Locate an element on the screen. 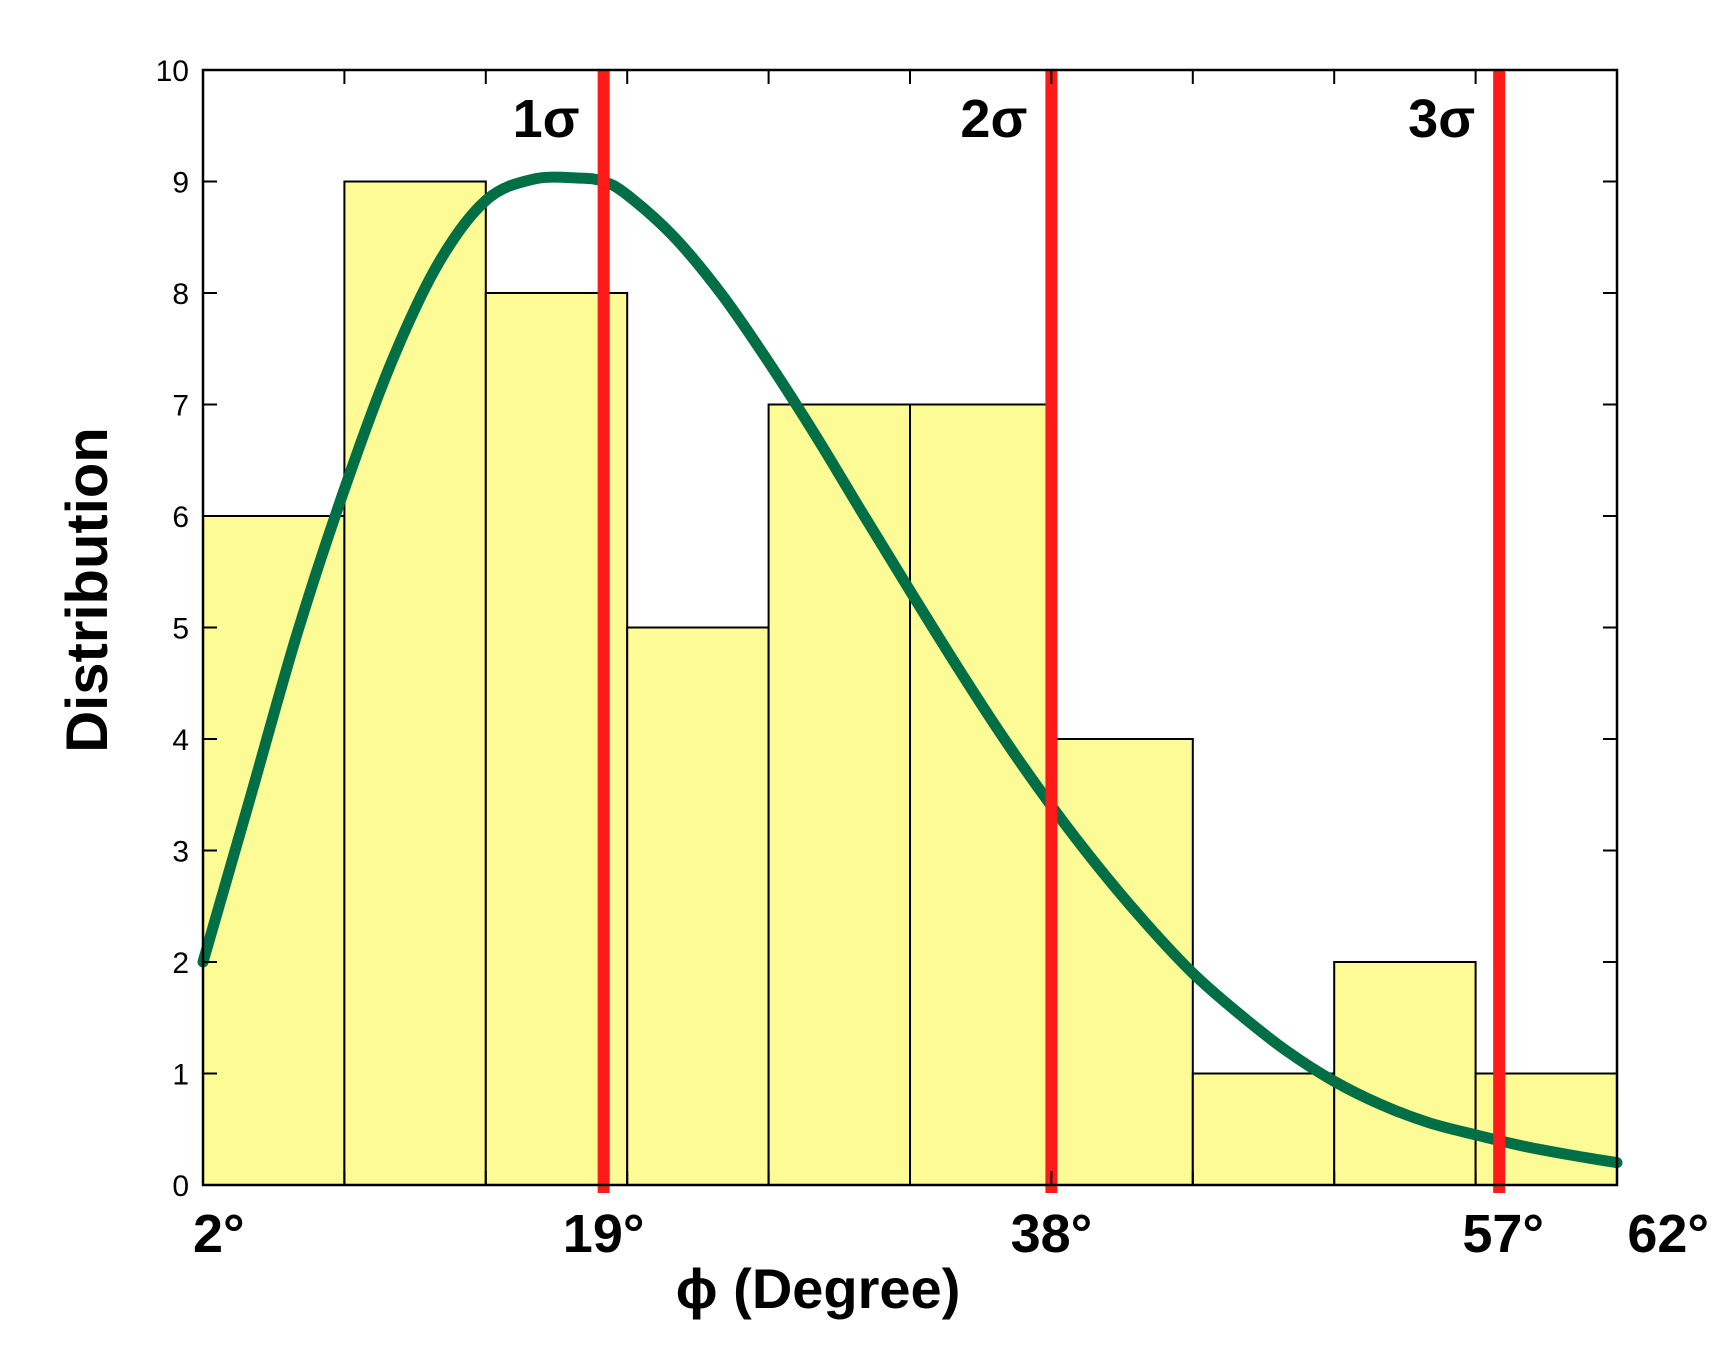  sigma-label: 3σ is located at coordinates (1441, 119).